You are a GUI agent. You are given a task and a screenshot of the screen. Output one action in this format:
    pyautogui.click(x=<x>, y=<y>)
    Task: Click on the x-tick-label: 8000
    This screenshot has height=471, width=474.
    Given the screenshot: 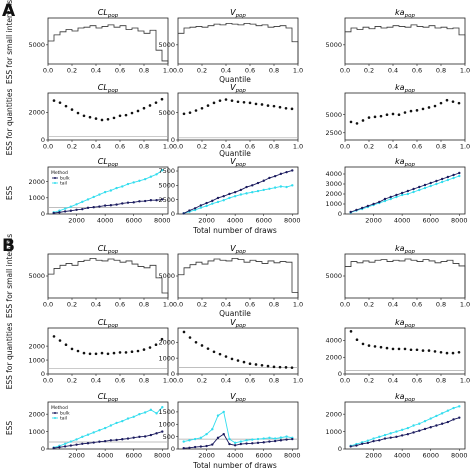 What is the action you would take?
    pyautogui.click(x=459, y=221)
    